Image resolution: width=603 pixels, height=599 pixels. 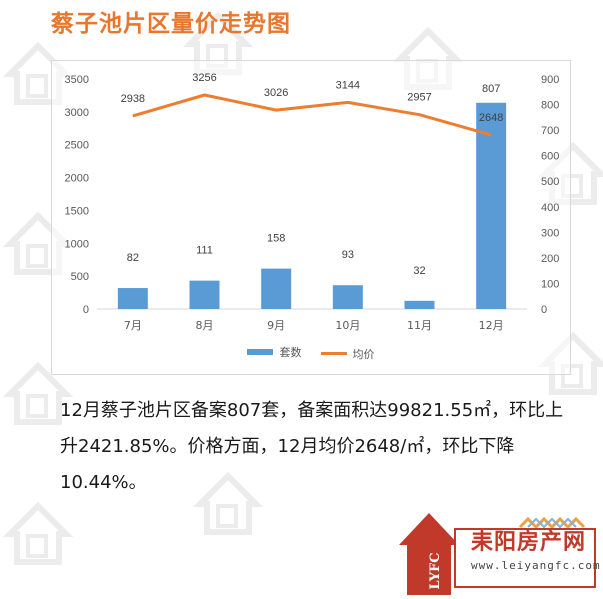 What do you see at coordinates (544, 310) in the screenshot?
I see `right-axis-tick: 0` at bounding box center [544, 310].